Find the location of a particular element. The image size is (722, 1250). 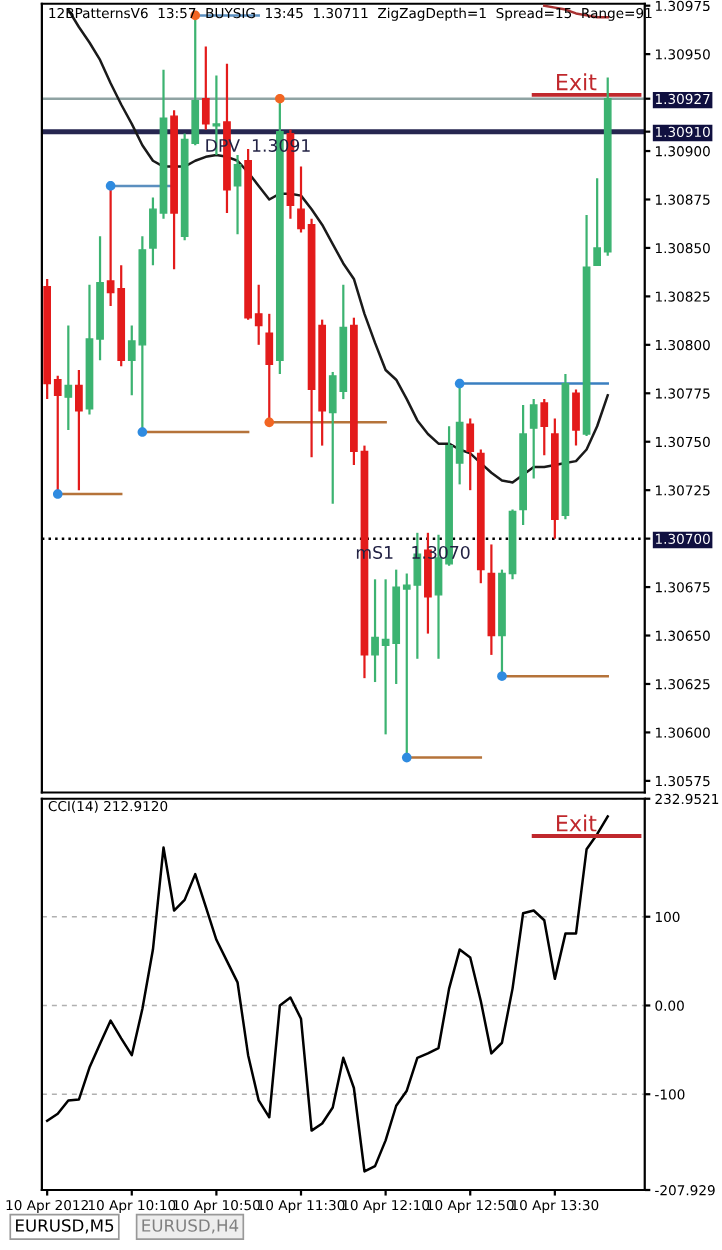

text: EURUSD,M5 is located at coordinates (65, 1226).